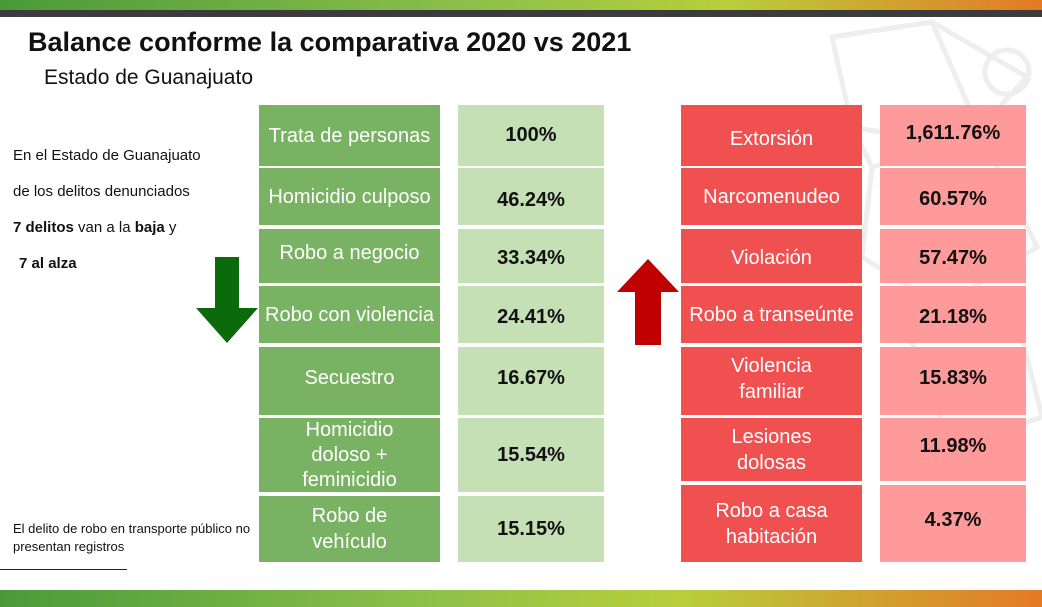 The image size is (1042, 607). I want to click on page-subtitle: Estado de Guanajuato, so click(148, 77).